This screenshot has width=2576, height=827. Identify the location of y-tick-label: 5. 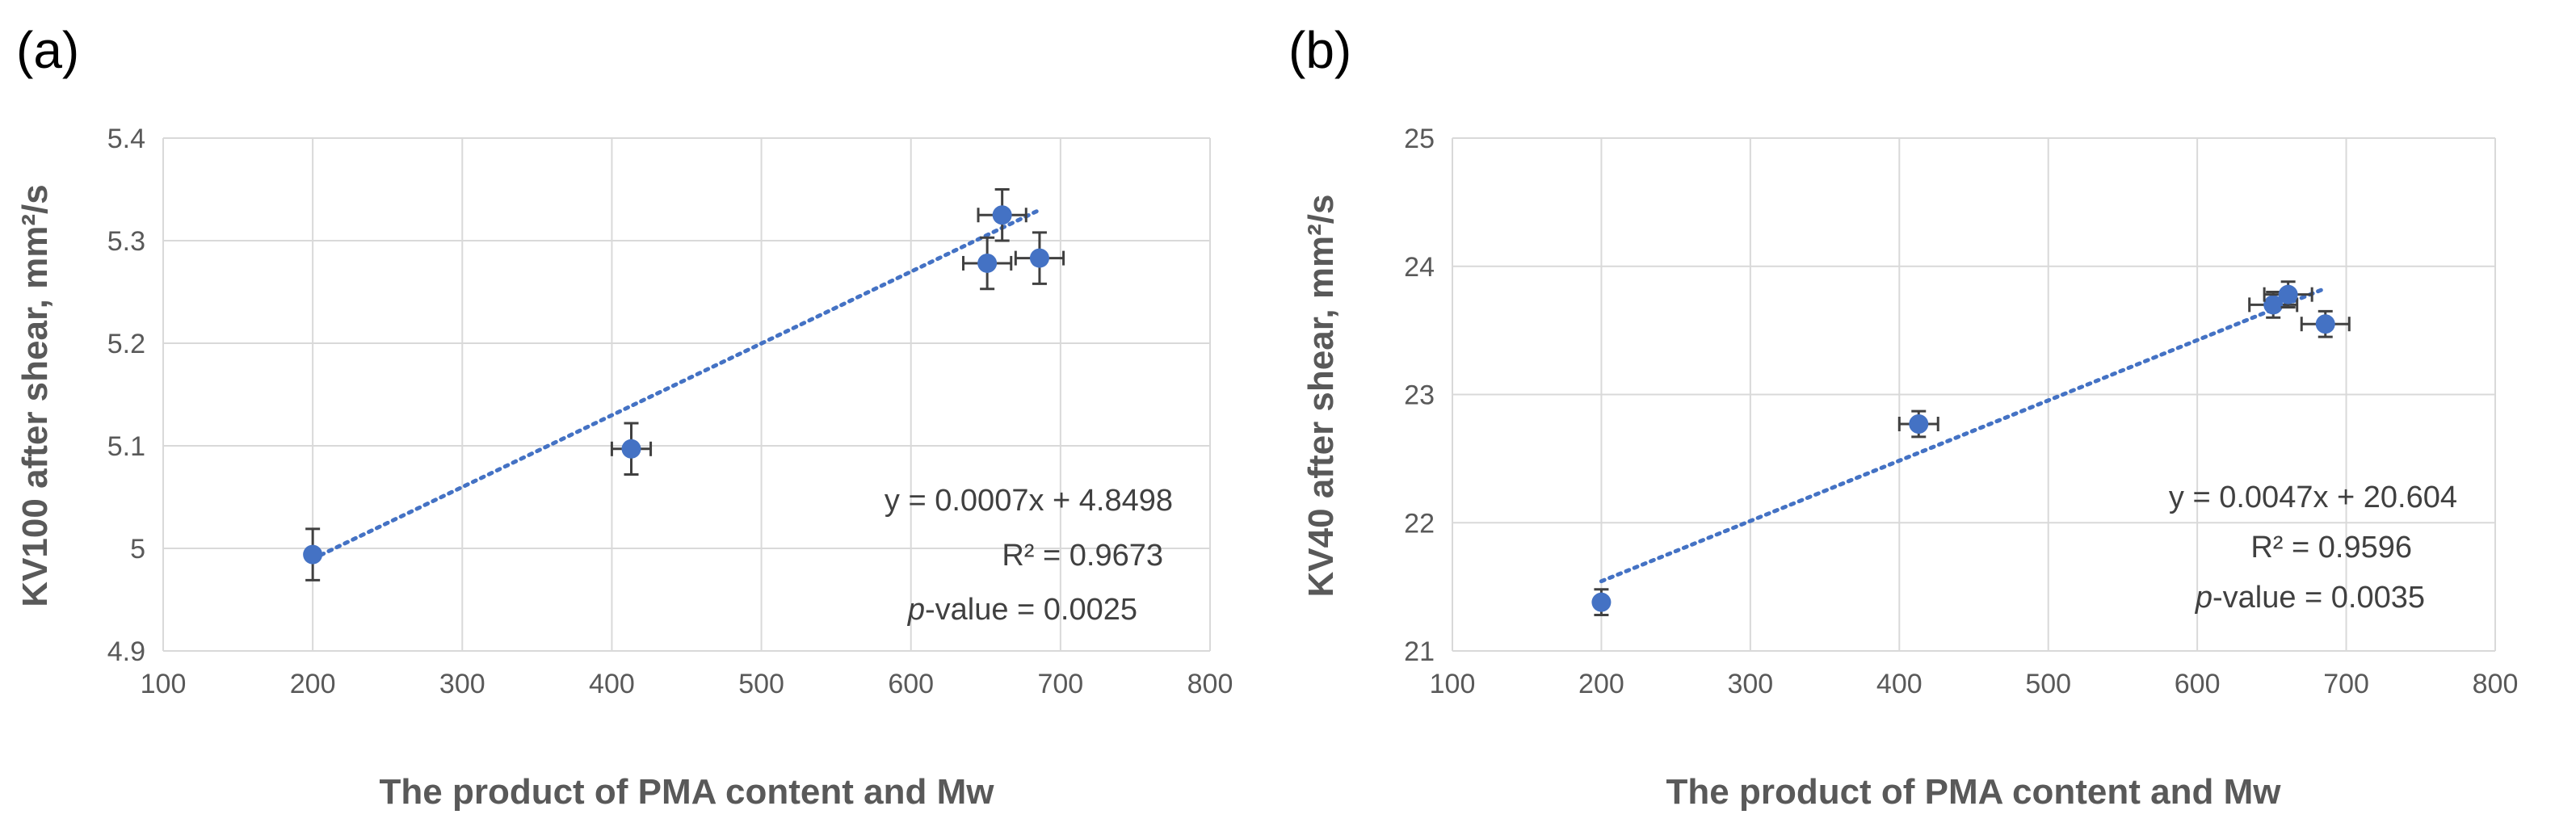
(137, 549).